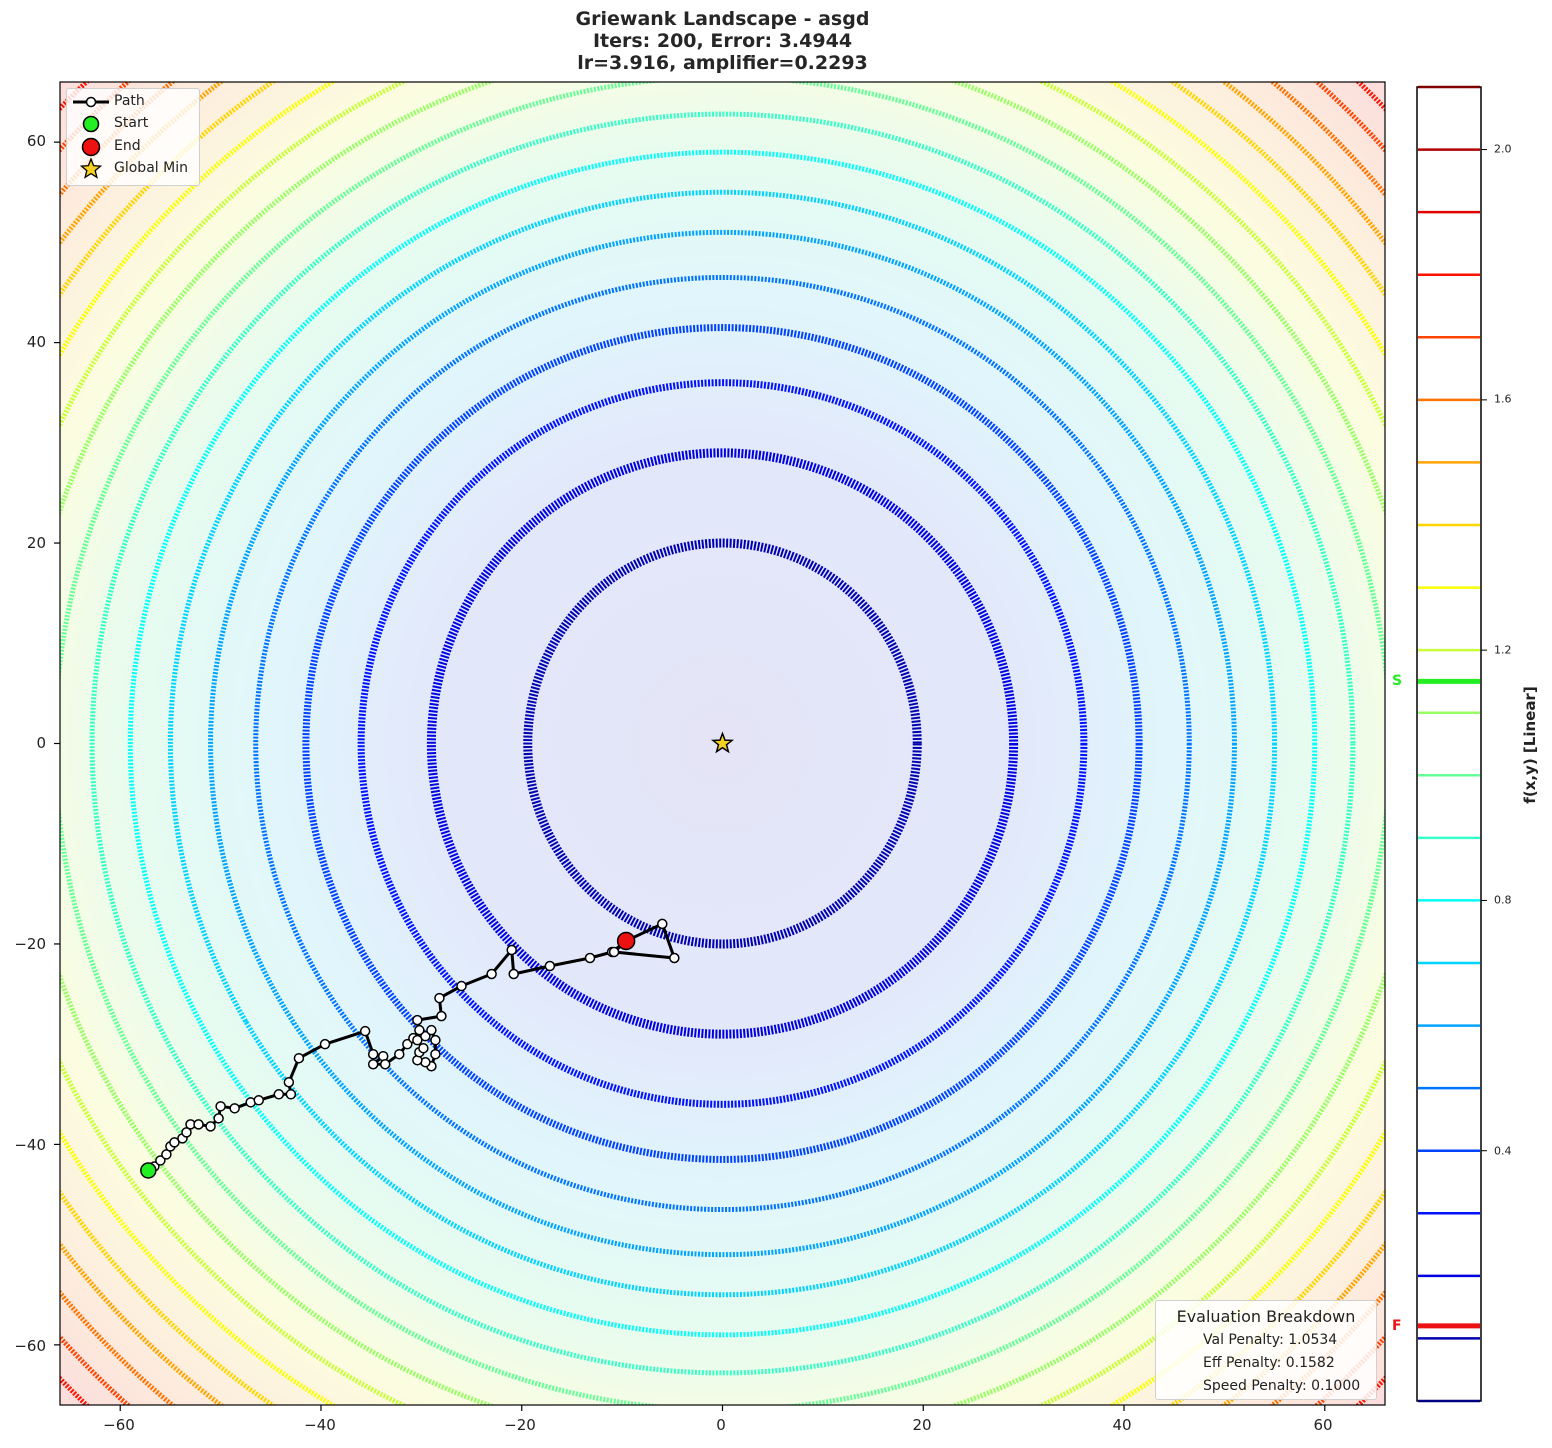 Image resolution: width=1552 pixels, height=1448 pixels. I want to click on path-line-icon, so click(91, 102).